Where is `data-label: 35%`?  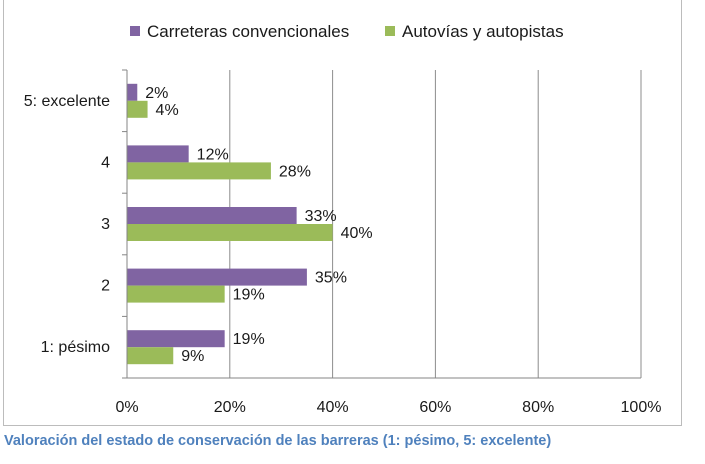 data-label: 35% is located at coordinates (331, 278).